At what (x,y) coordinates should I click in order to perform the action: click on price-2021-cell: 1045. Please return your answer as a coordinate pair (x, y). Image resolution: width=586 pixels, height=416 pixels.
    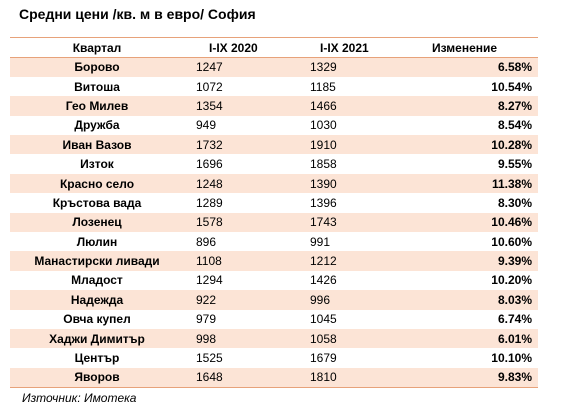
    Looking at the image, I should click on (323, 319).